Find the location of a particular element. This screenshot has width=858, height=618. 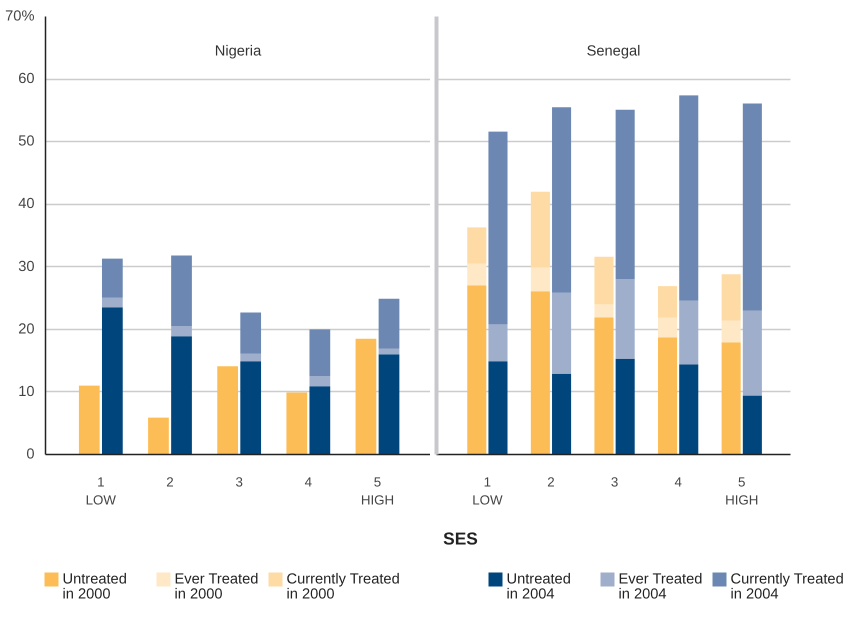

y-tick-label: 0 is located at coordinates (30, 454).